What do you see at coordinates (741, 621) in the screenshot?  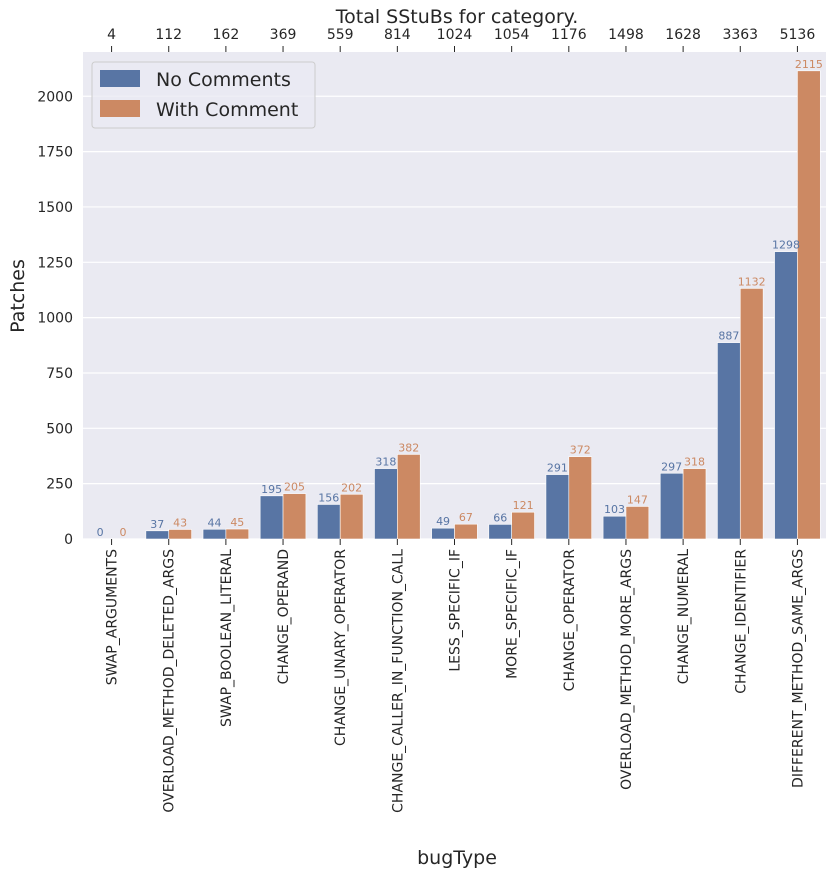 I see `x-tick-label: CHANGE_IDENTIFIER` at bounding box center [741, 621].